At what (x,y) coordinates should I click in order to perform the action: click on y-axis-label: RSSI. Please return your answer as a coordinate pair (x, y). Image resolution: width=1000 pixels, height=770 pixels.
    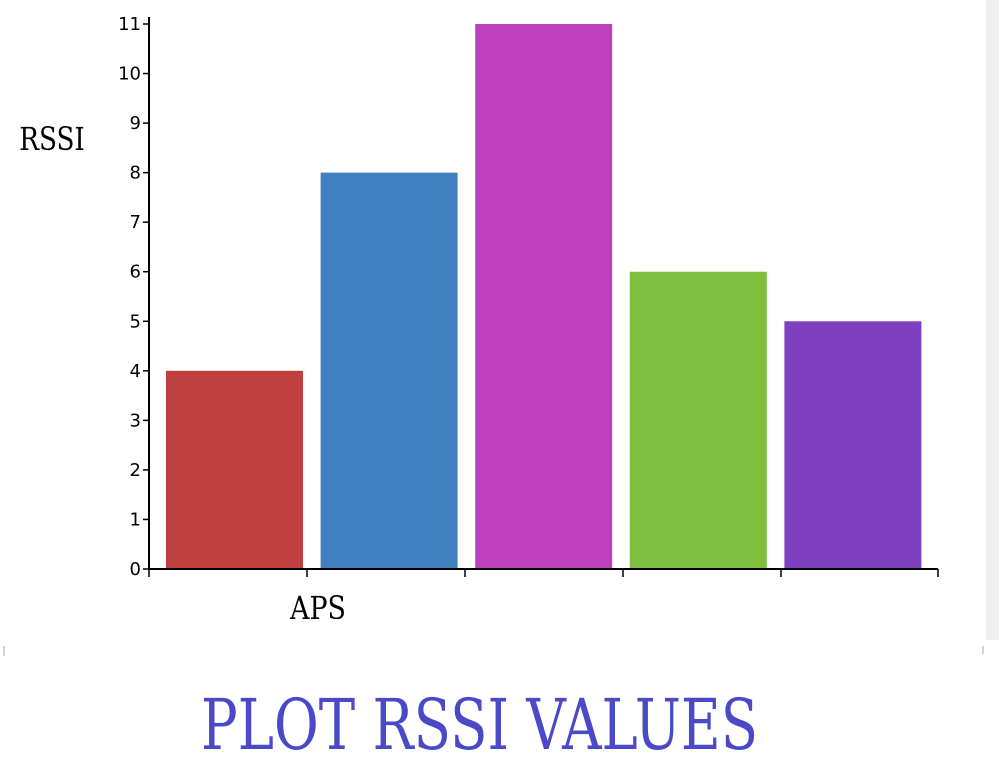
    Looking at the image, I should click on (52, 138).